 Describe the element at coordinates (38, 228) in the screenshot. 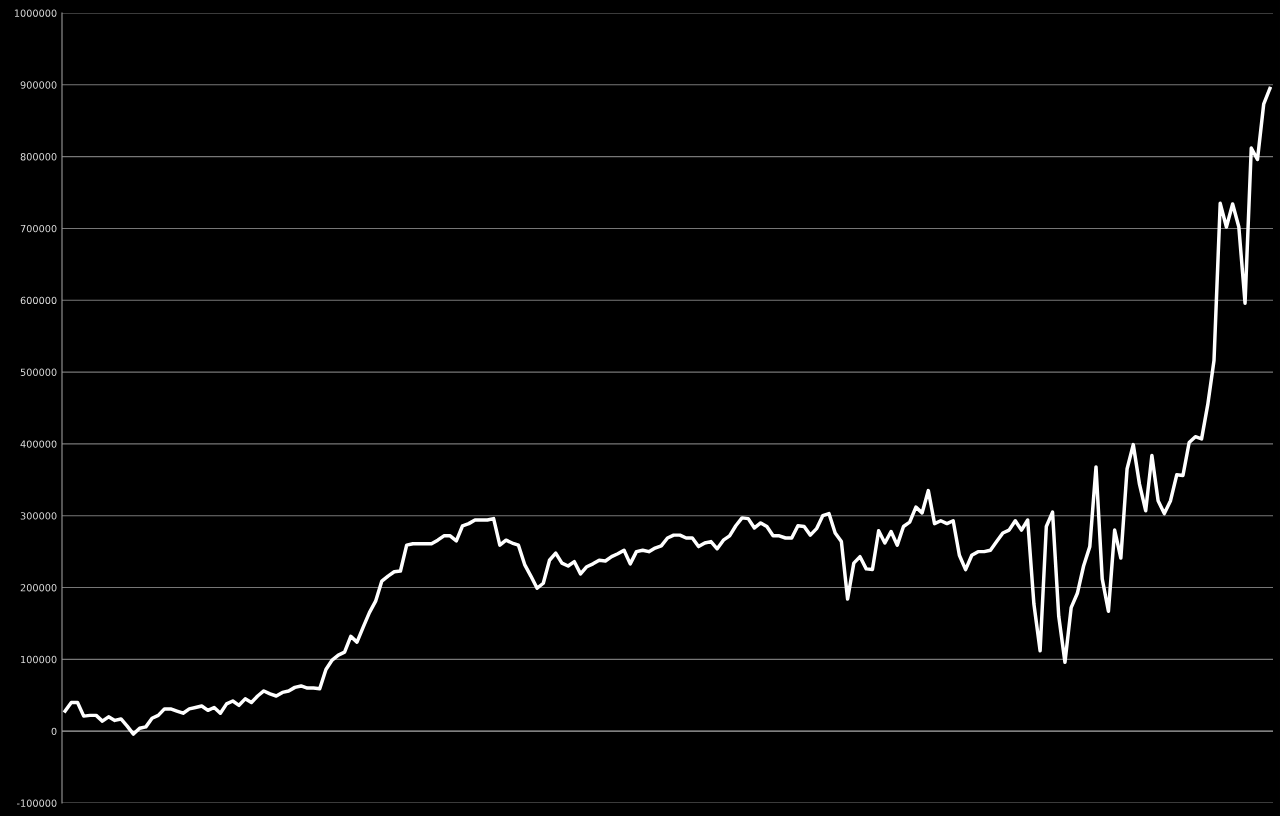

I see `y-tick-label: 700000` at that location.